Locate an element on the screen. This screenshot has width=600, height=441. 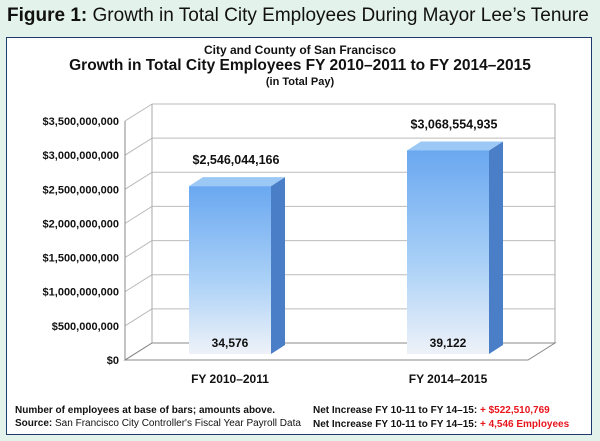
x-tick-label: FY 2010–2011 is located at coordinates (230, 379).